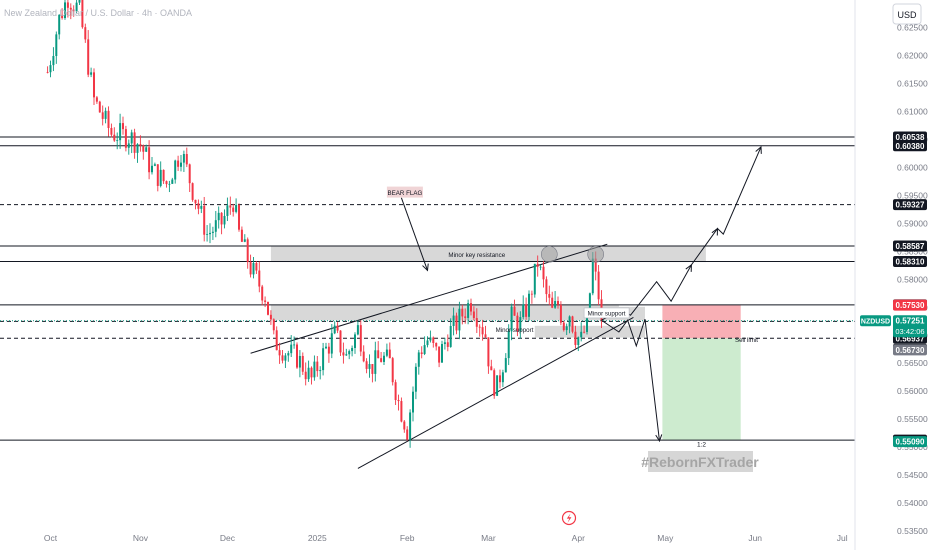 This screenshot has width=932, height=555. What do you see at coordinates (842, 538) in the screenshot?
I see `time-tick-label: Jul` at bounding box center [842, 538].